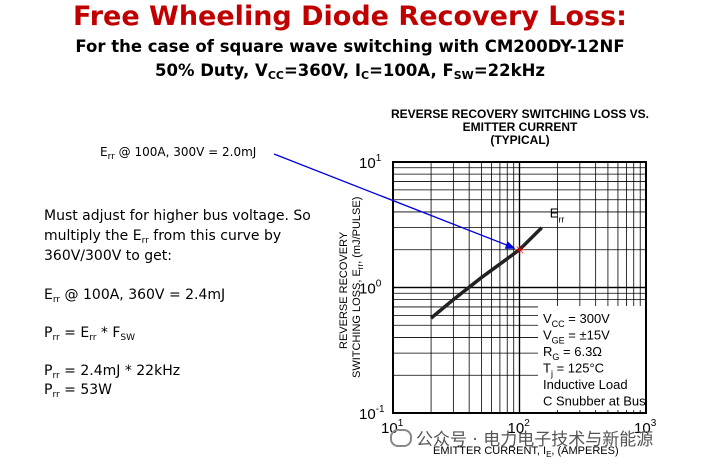 The height and width of the screenshot is (468, 709). Describe the element at coordinates (401, 438) in the screenshot. I see `wechat-icon` at that location.